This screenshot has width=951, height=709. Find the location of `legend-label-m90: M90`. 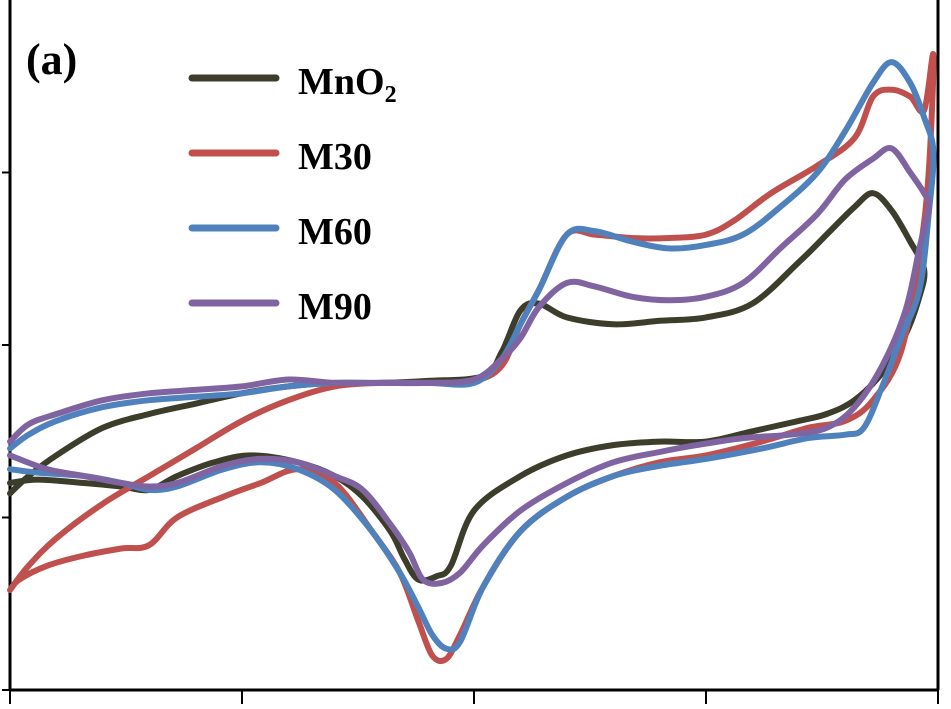

legend-label-m90: M90 is located at coordinates (335, 307).